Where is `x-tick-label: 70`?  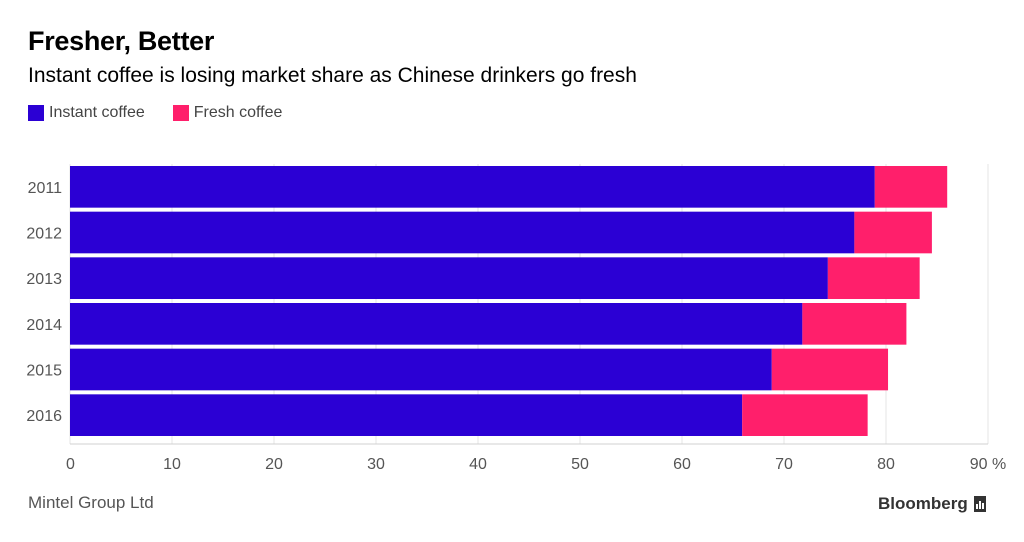
x-tick-label: 70 is located at coordinates (784, 464).